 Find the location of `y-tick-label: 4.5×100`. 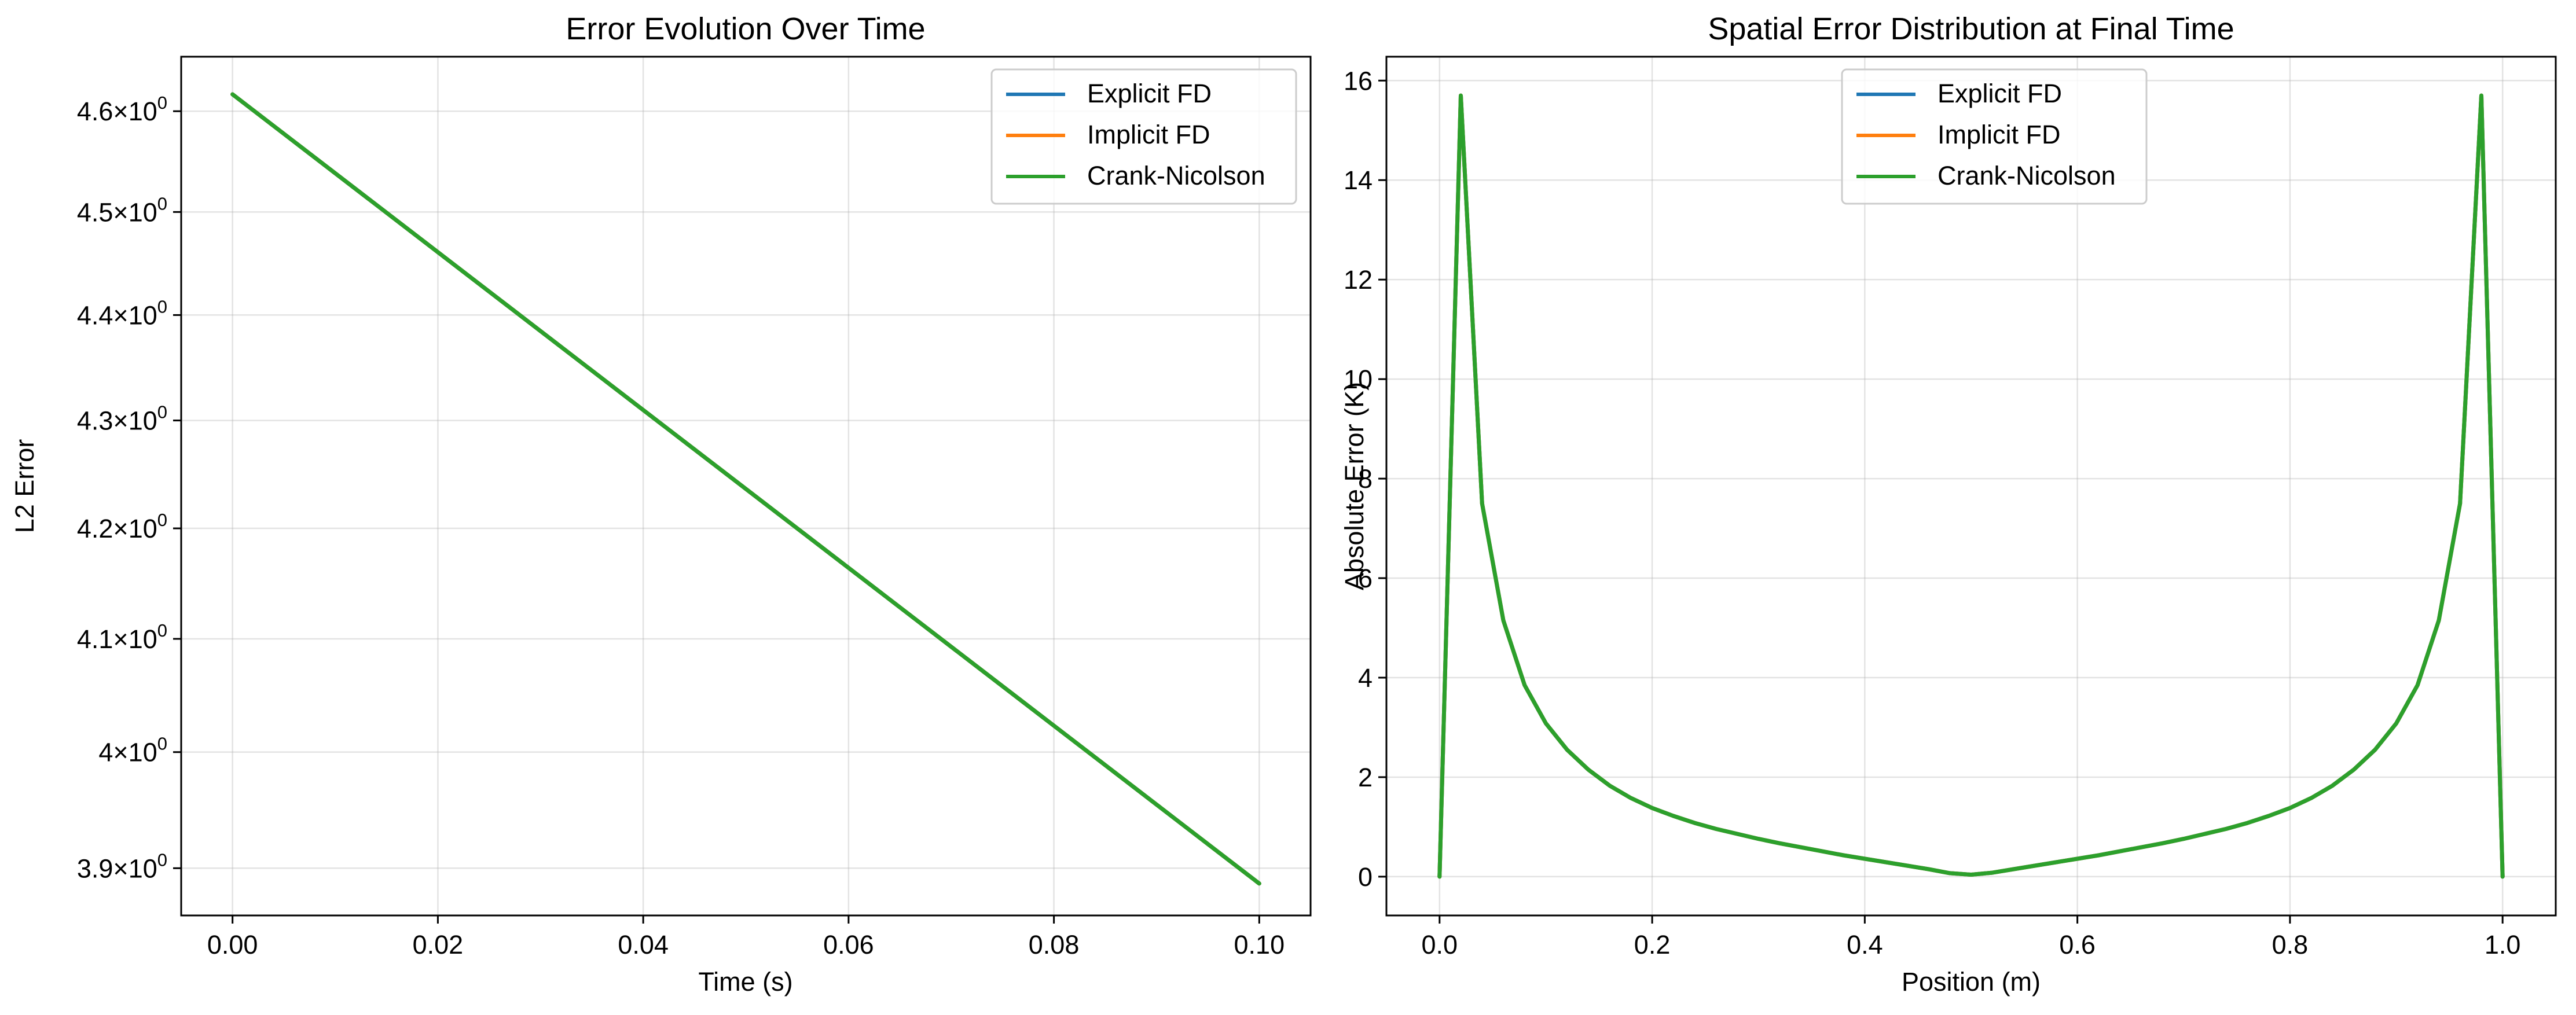

y-tick-label: 4.5×100 is located at coordinates (122, 210).